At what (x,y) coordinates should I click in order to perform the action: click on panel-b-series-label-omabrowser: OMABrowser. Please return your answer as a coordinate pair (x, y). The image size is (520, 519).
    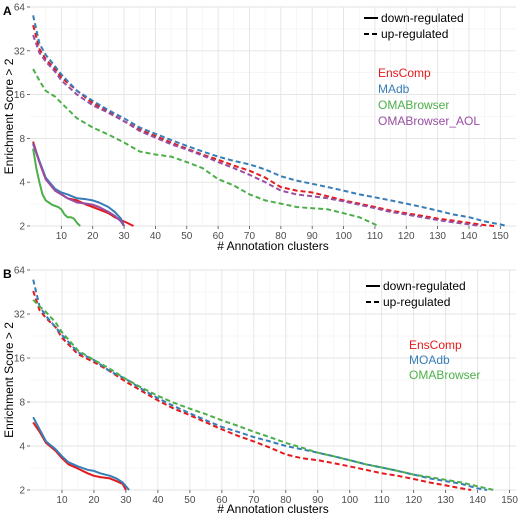
    Looking at the image, I should click on (444, 375).